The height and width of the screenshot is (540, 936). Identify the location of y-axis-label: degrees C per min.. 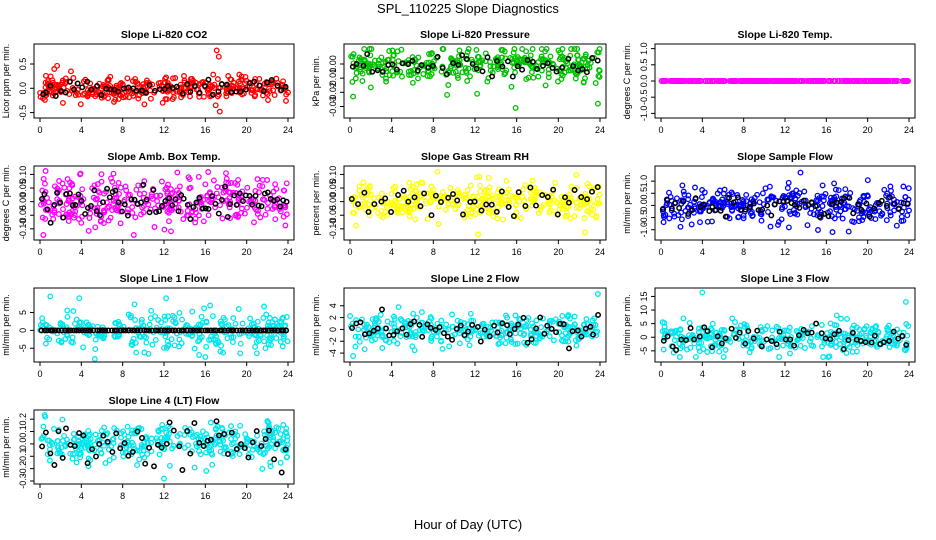
(6, 203).